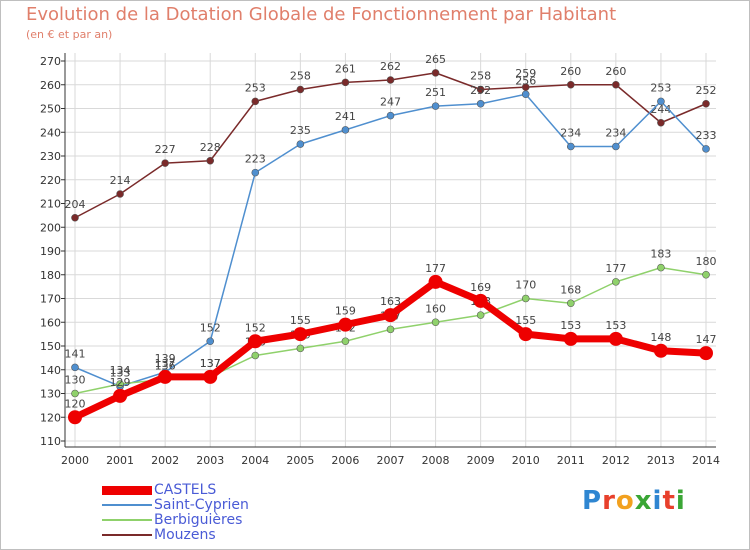 The height and width of the screenshot is (550, 750). I want to click on data-label-berbigui-res: 177, so click(615, 268).